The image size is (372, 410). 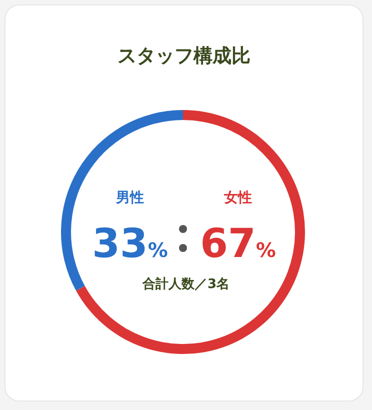 What do you see at coordinates (129, 198) in the screenshot?
I see `slice-label: 男性` at bounding box center [129, 198].